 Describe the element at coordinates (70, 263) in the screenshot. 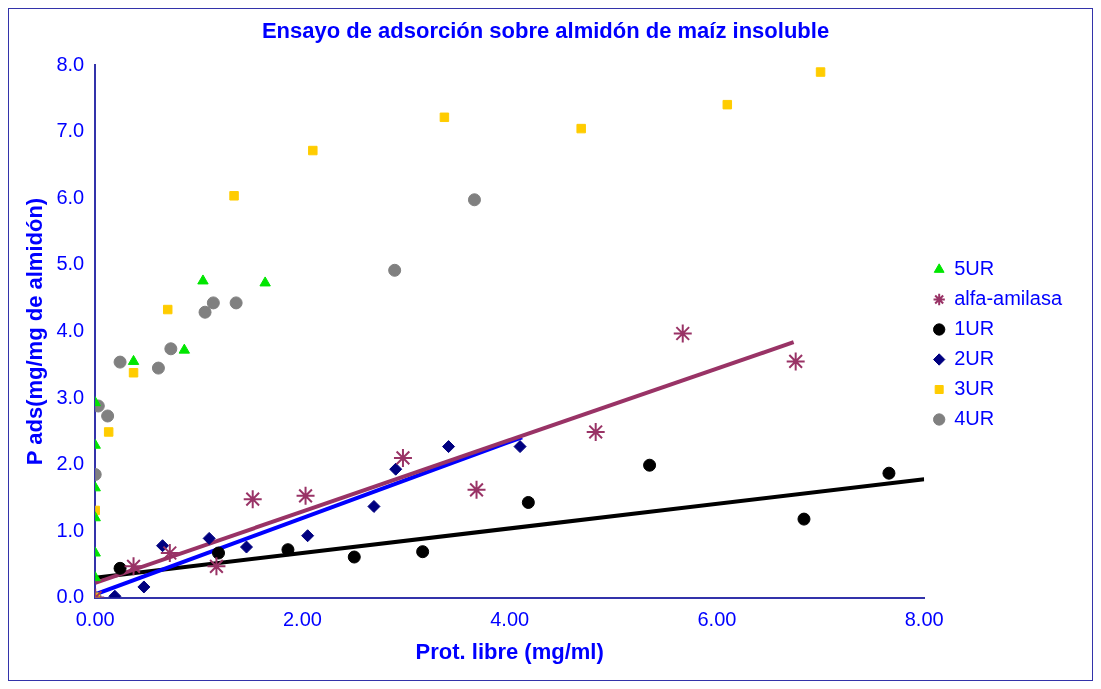

I see `y-tick-label: 5.0` at that location.